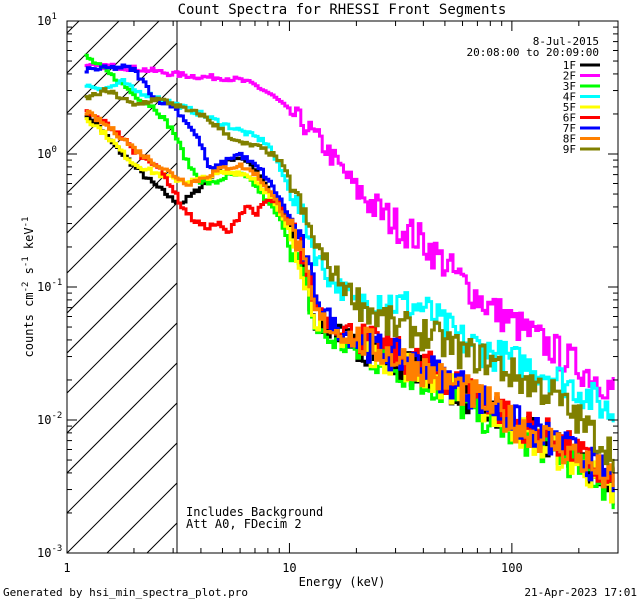 The image size is (640, 600). Describe the element at coordinates (342, 10) in the screenshot. I see `chart-title: Count Spectra for RHESSI Front Segments` at that location.